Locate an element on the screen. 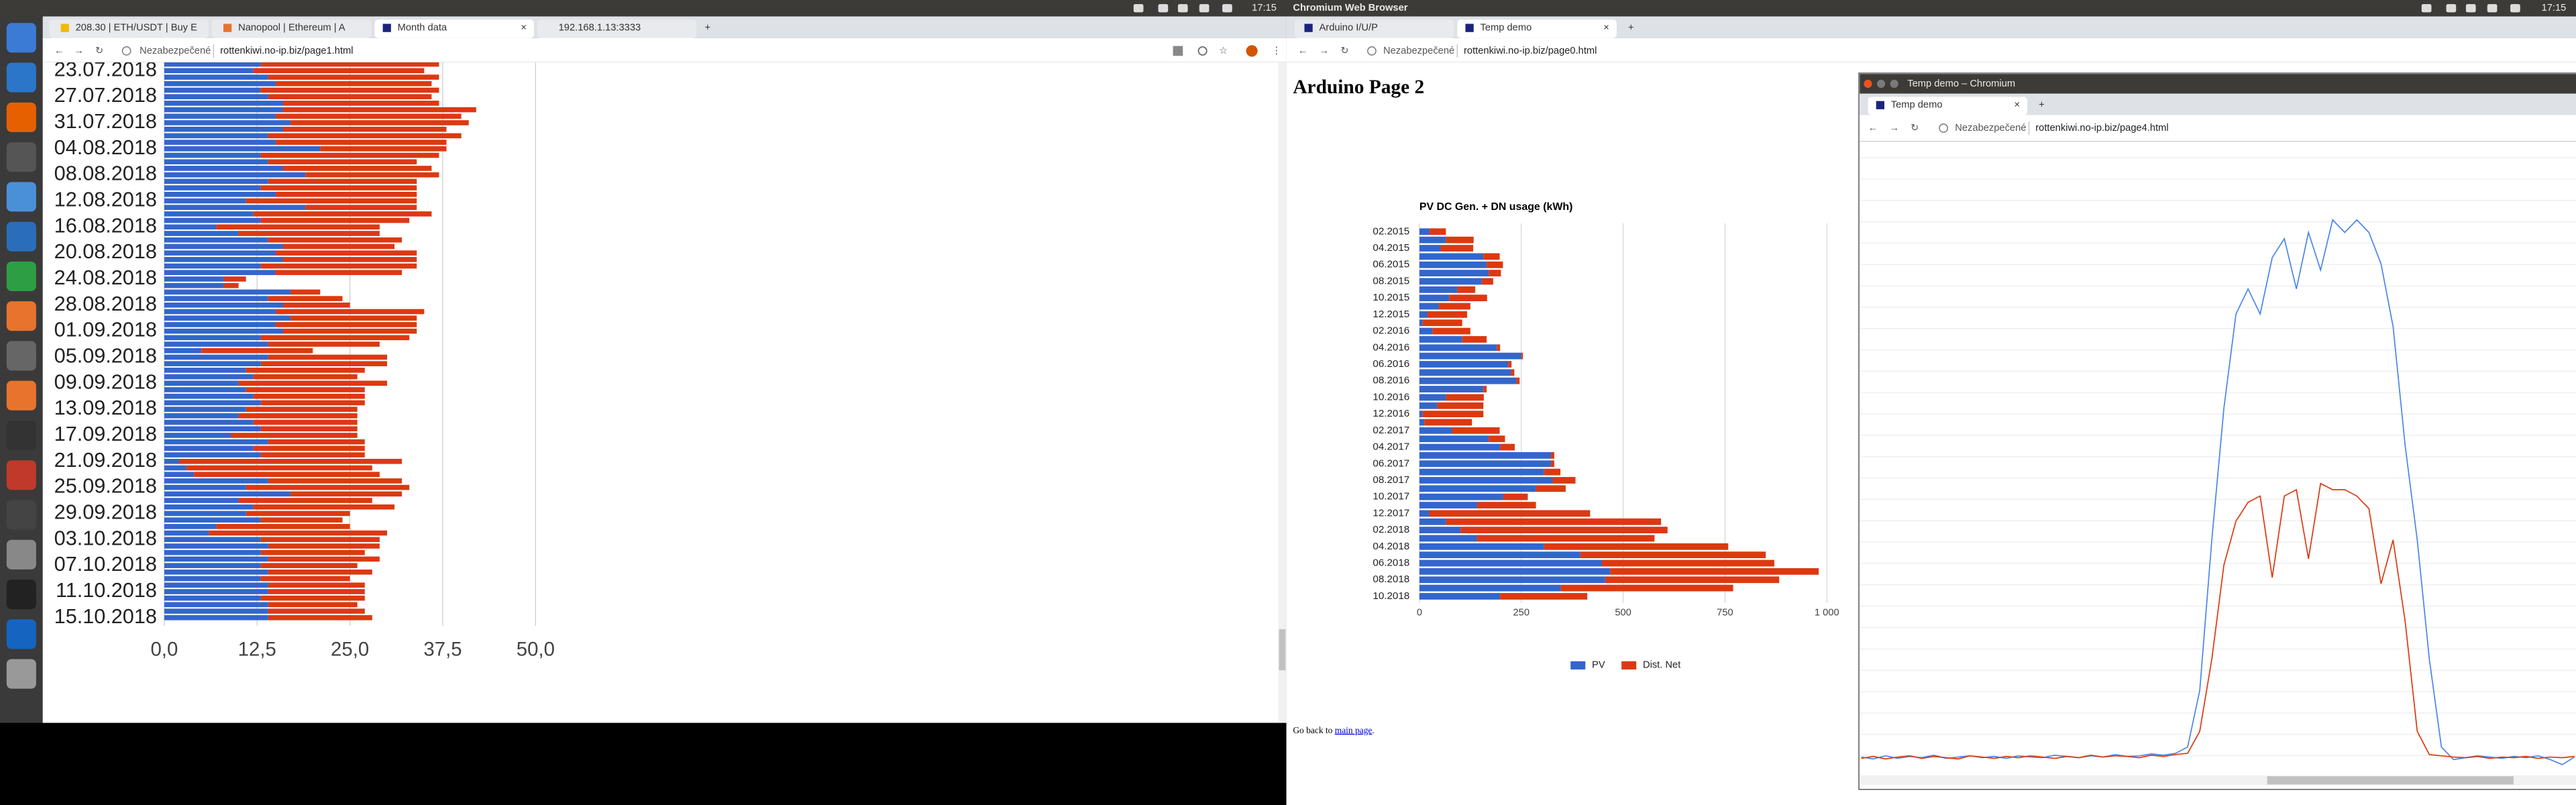  extension-icon is located at coordinates (1252, 51).